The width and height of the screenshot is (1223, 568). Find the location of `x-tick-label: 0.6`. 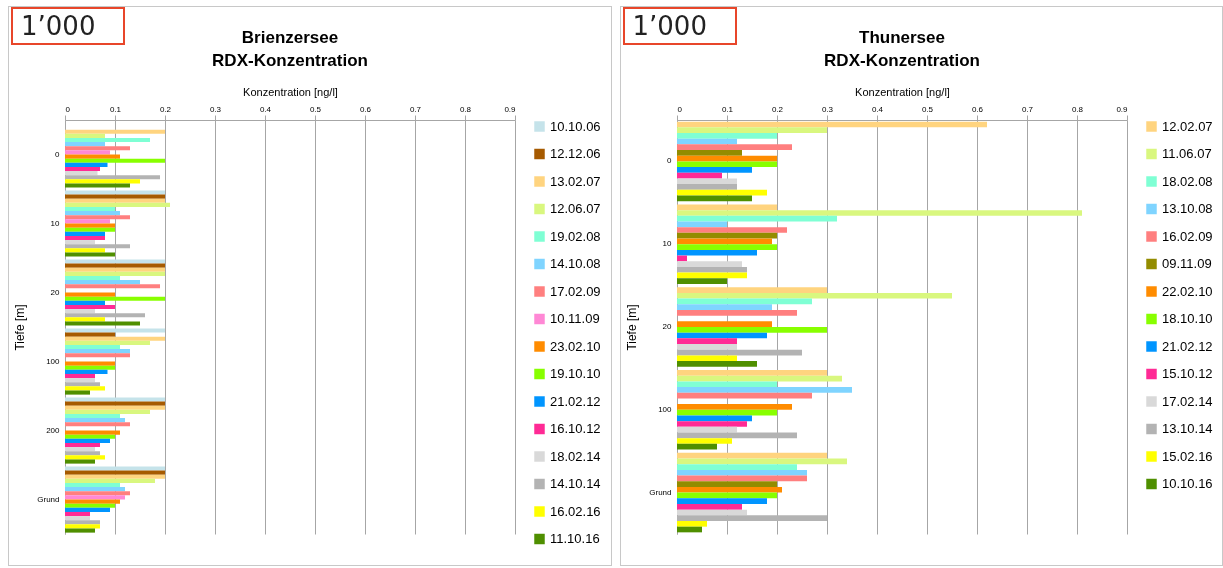

x-tick-label: 0.6 is located at coordinates (365, 109).